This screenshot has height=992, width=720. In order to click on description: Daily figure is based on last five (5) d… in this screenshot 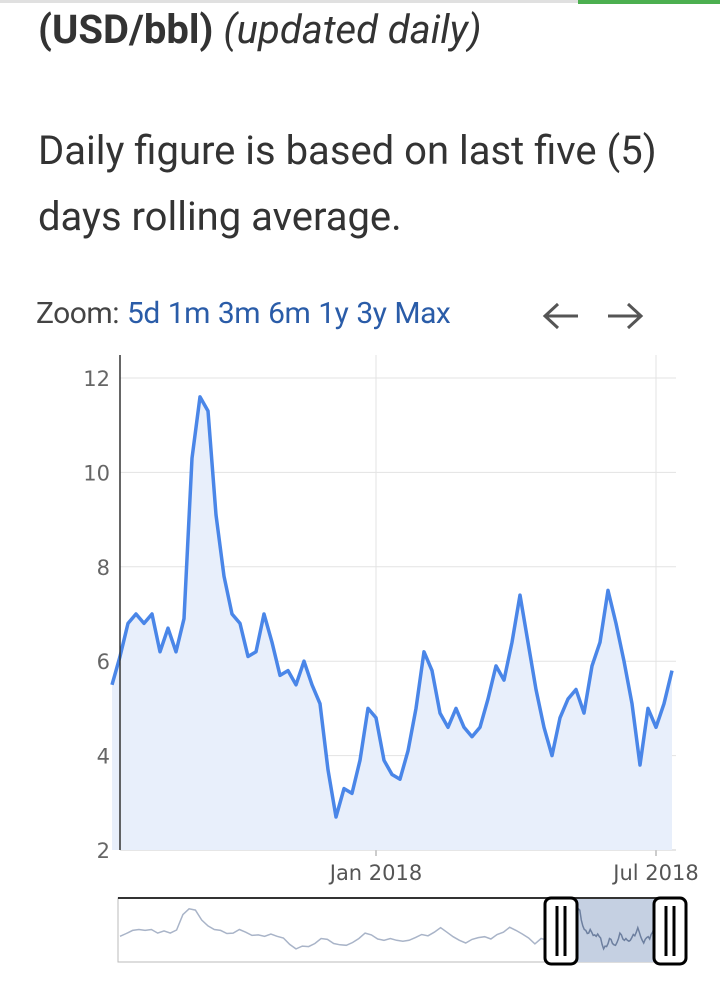, I will do `click(347, 183)`.